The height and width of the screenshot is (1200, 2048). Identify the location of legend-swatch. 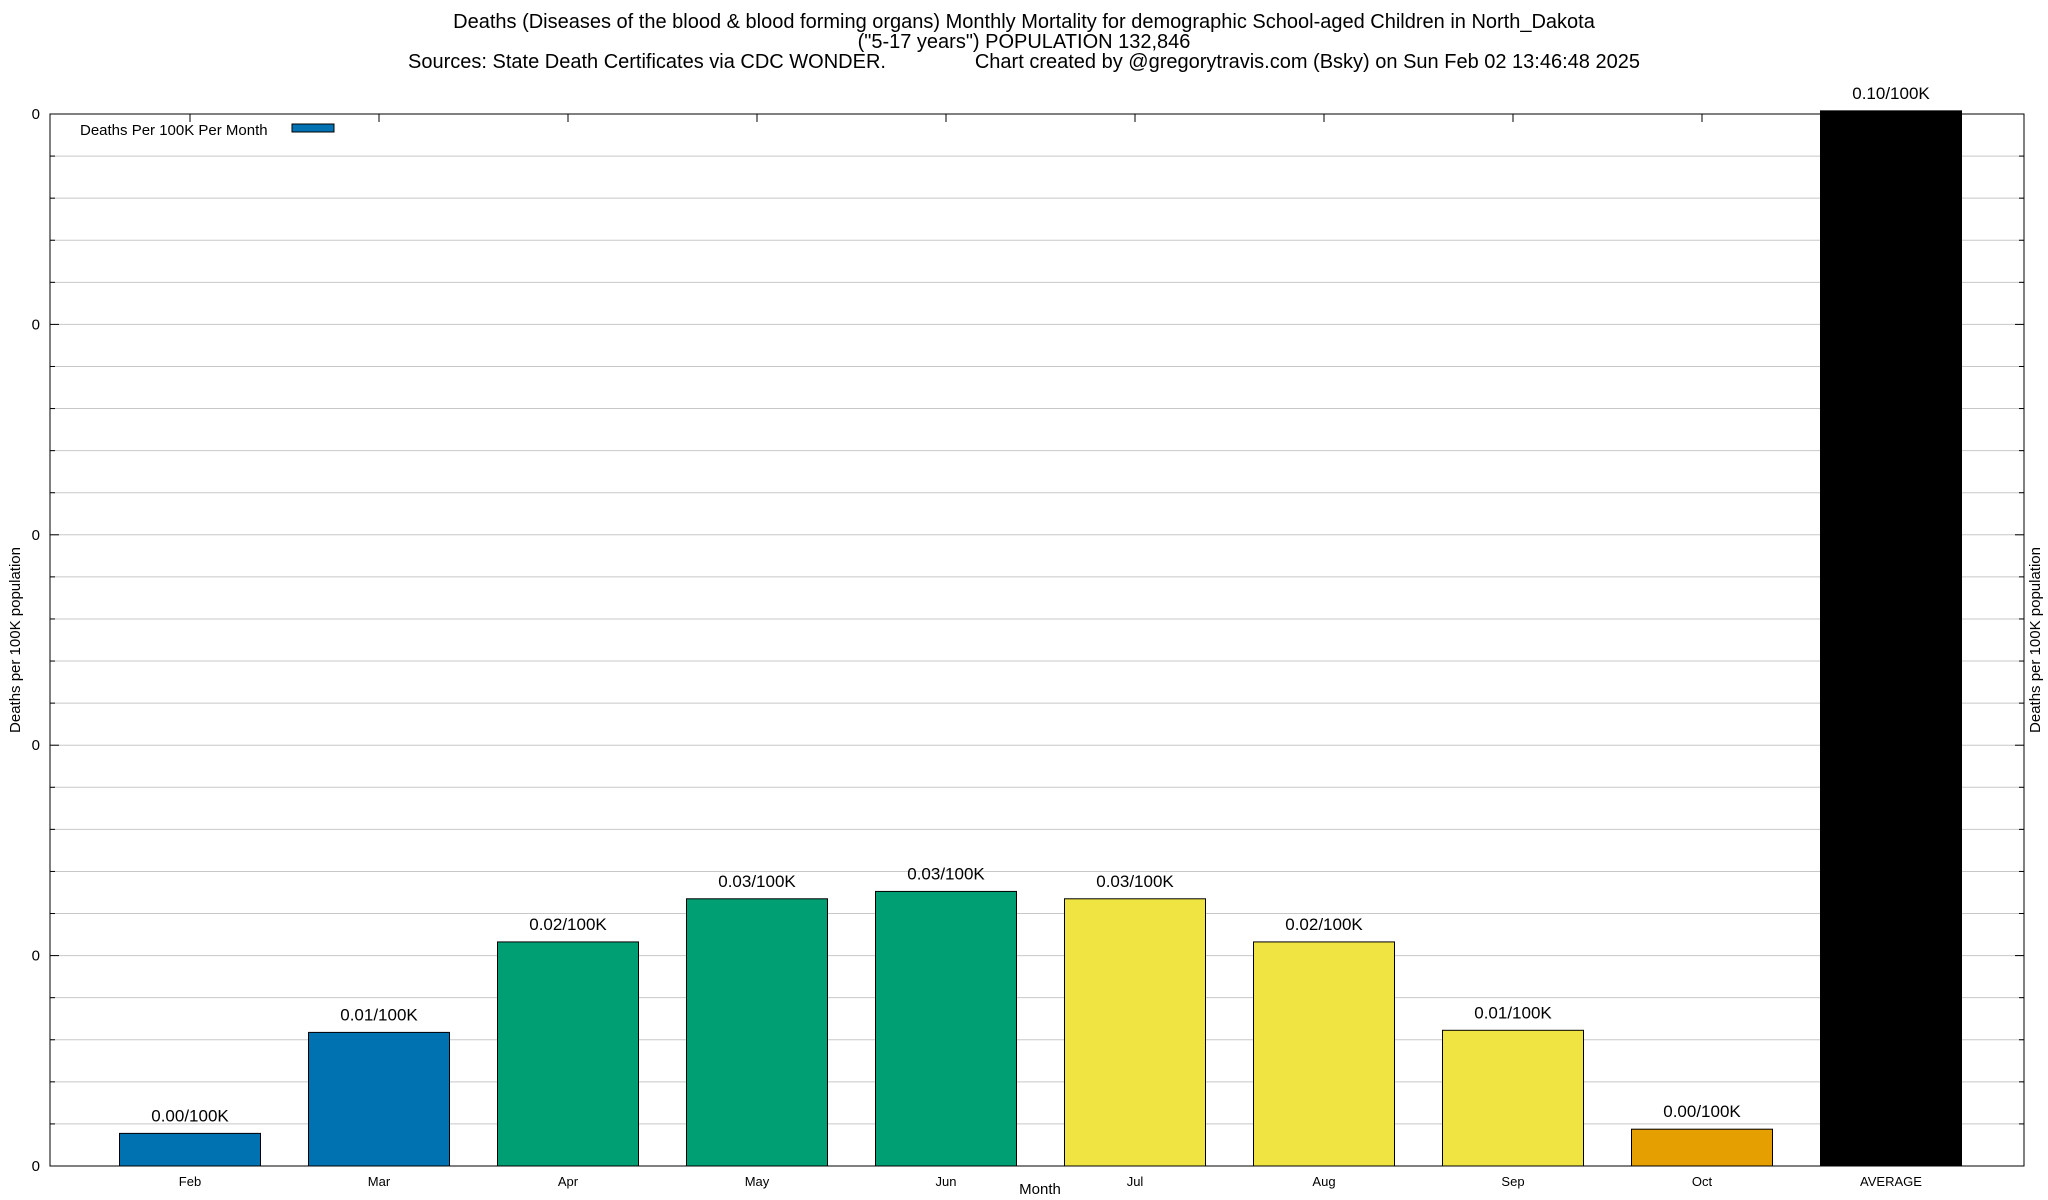
(313, 128).